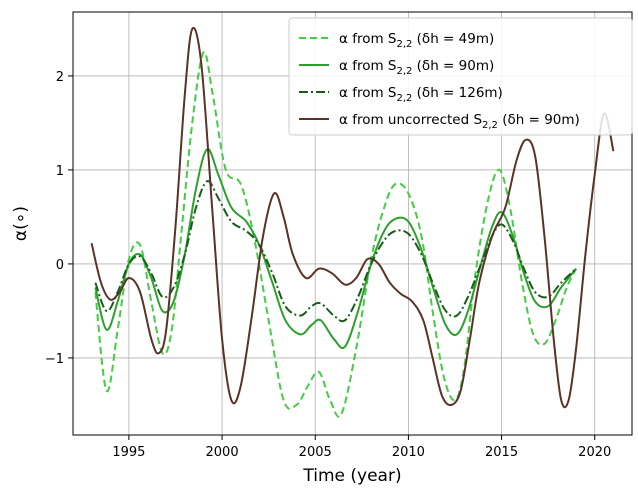 The image size is (638, 488). What do you see at coordinates (459, 121) in the screenshot?
I see `legend-label-4: α from uncorrected S2,2 (δh = 90m)` at bounding box center [459, 121].